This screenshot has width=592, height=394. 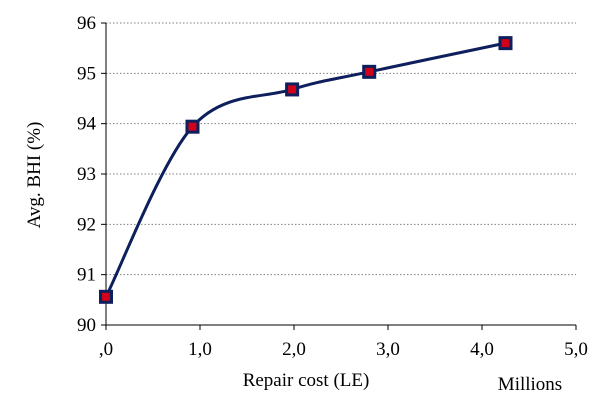 I want to click on x-tick-labels: ,0 1,0 2,0 3,0 4,0 5,0, so click(x=343, y=349).